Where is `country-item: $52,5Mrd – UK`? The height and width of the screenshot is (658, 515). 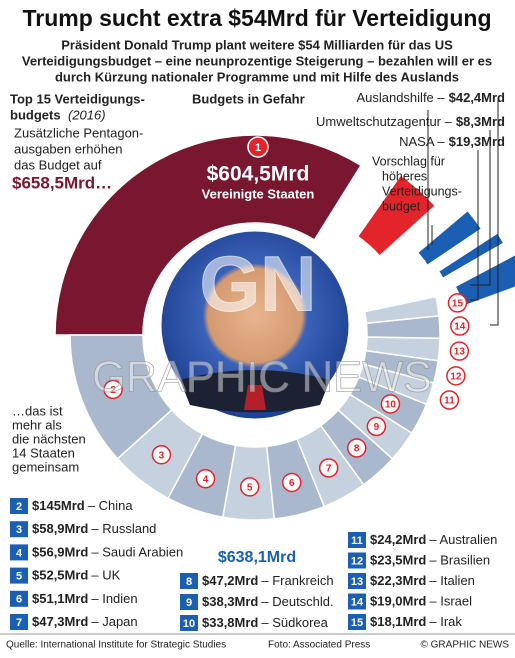
country-item: $52,5Mrd – UK is located at coordinates (76, 575).